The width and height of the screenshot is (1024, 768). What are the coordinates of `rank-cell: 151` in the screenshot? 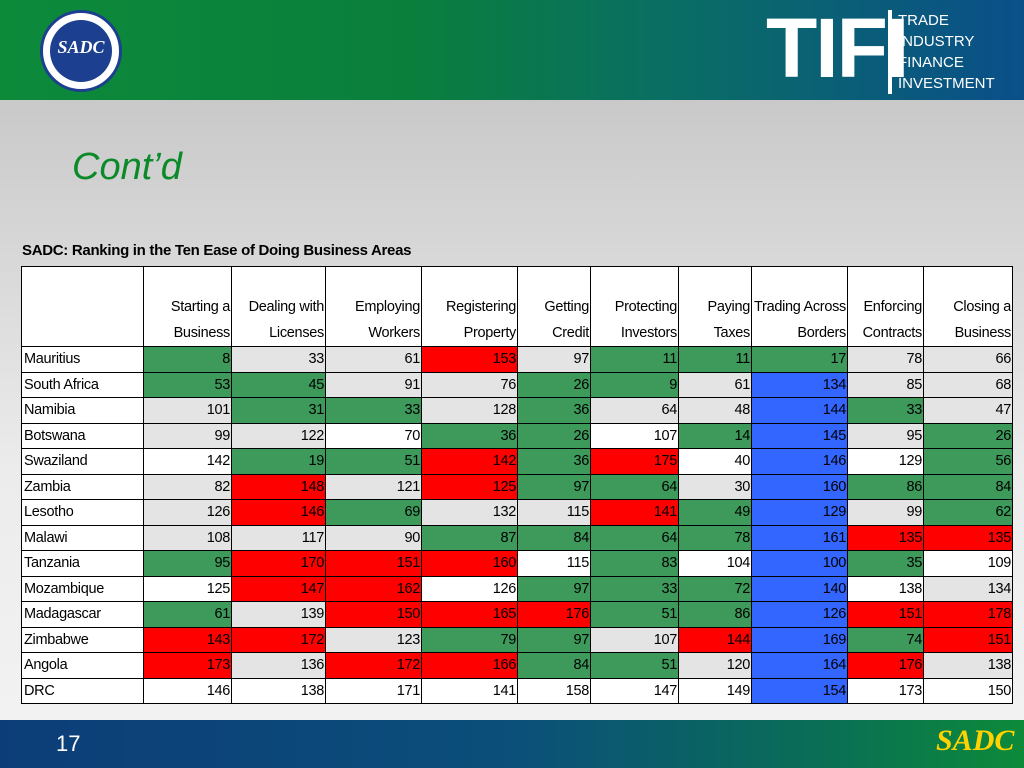 It's located at (968, 639).